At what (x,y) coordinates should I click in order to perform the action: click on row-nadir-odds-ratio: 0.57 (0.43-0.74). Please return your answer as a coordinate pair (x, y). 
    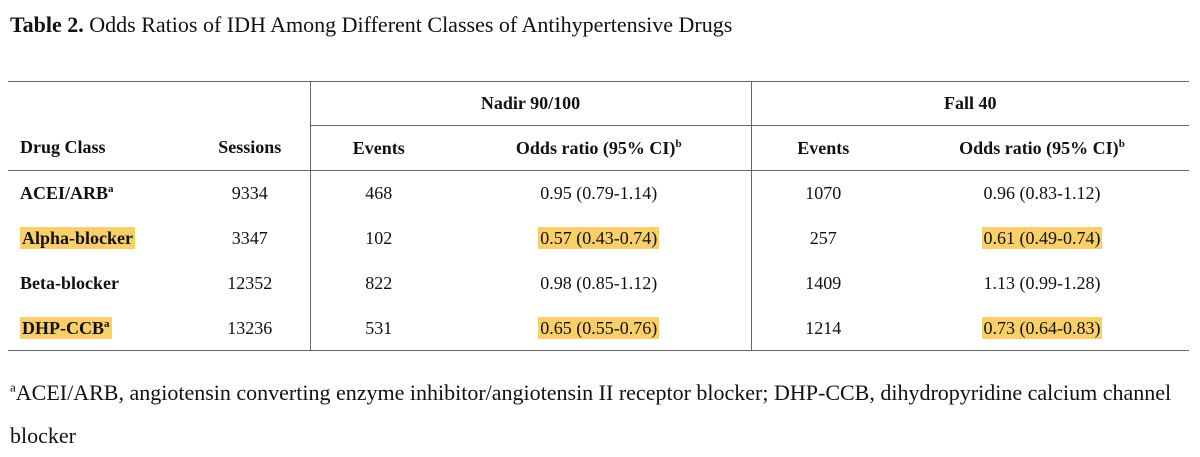
    Looking at the image, I should click on (599, 238).